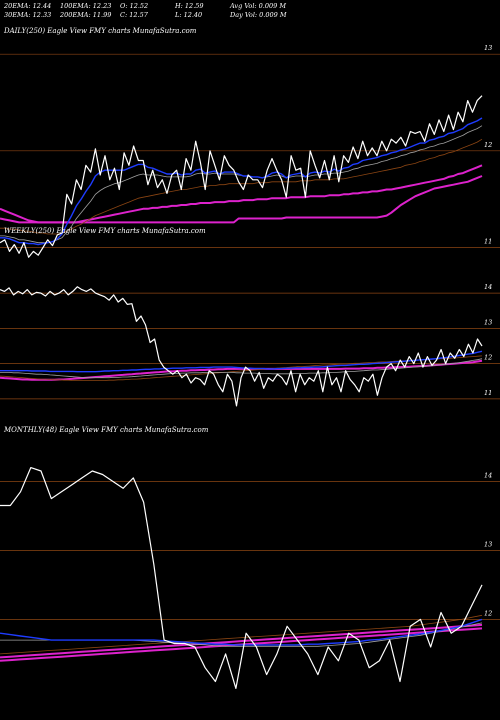 This screenshot has height=720, width=500. What do you see at coordinates (86, 6) in the screenshot?
I see `ema100-stat: 100EMA: 12.23` at bounding box center [86, 6].